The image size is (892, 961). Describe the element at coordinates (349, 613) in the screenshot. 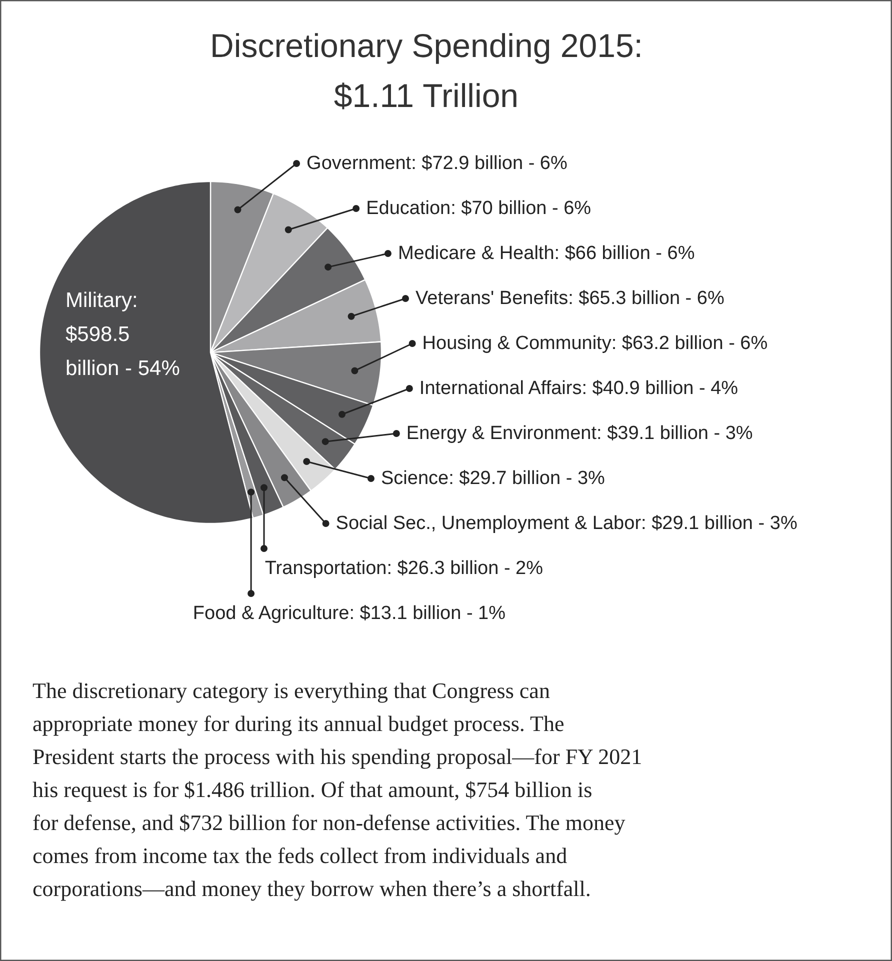

I see `slice-label: Food & Agriculture: $13.1 billion - 1%` at that location.